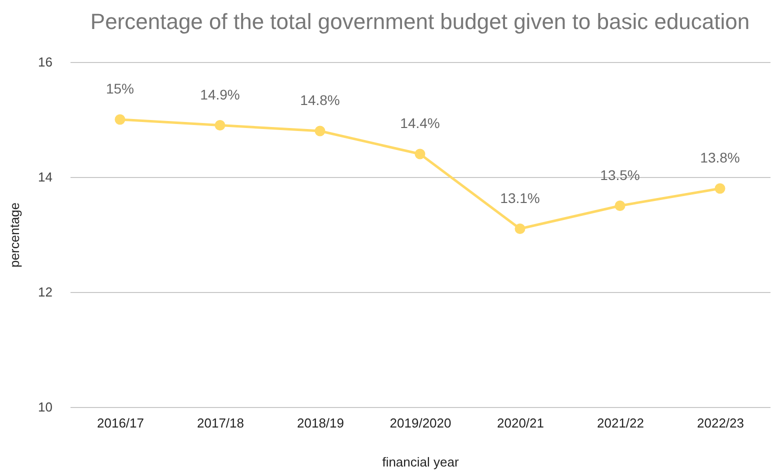 This screenshot has width=775, height=474. I want to click on data-label: 15%, so click(120, 88).